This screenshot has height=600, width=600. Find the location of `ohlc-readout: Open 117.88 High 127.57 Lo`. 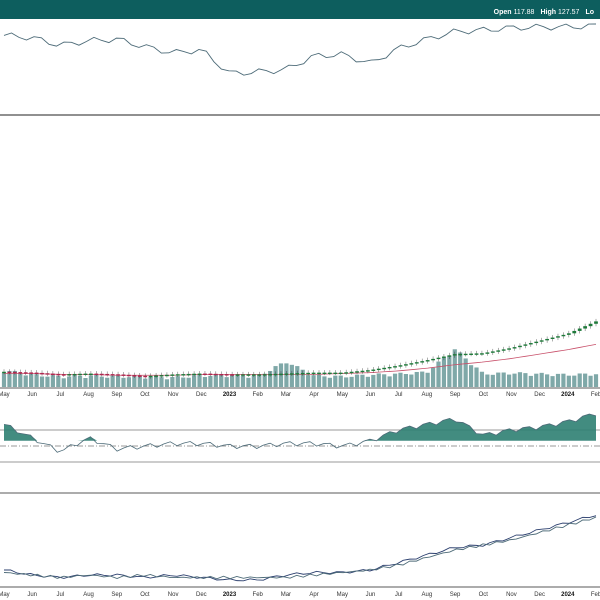

ohlc-readout: Open 117.88 High 127.57 Lo is located at coordinates (545, 12).